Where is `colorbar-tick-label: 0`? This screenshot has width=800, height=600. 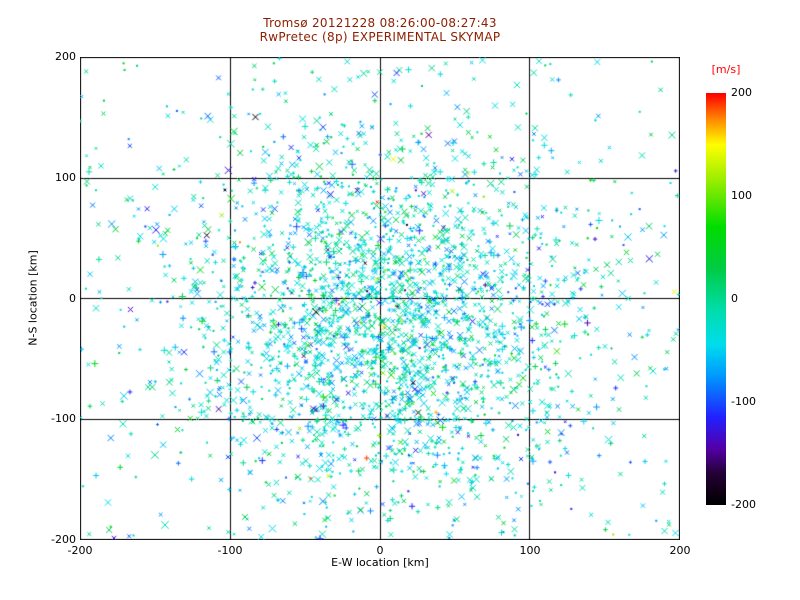 colorbar-tick-label: 0 is located at coordinates (734, 298).